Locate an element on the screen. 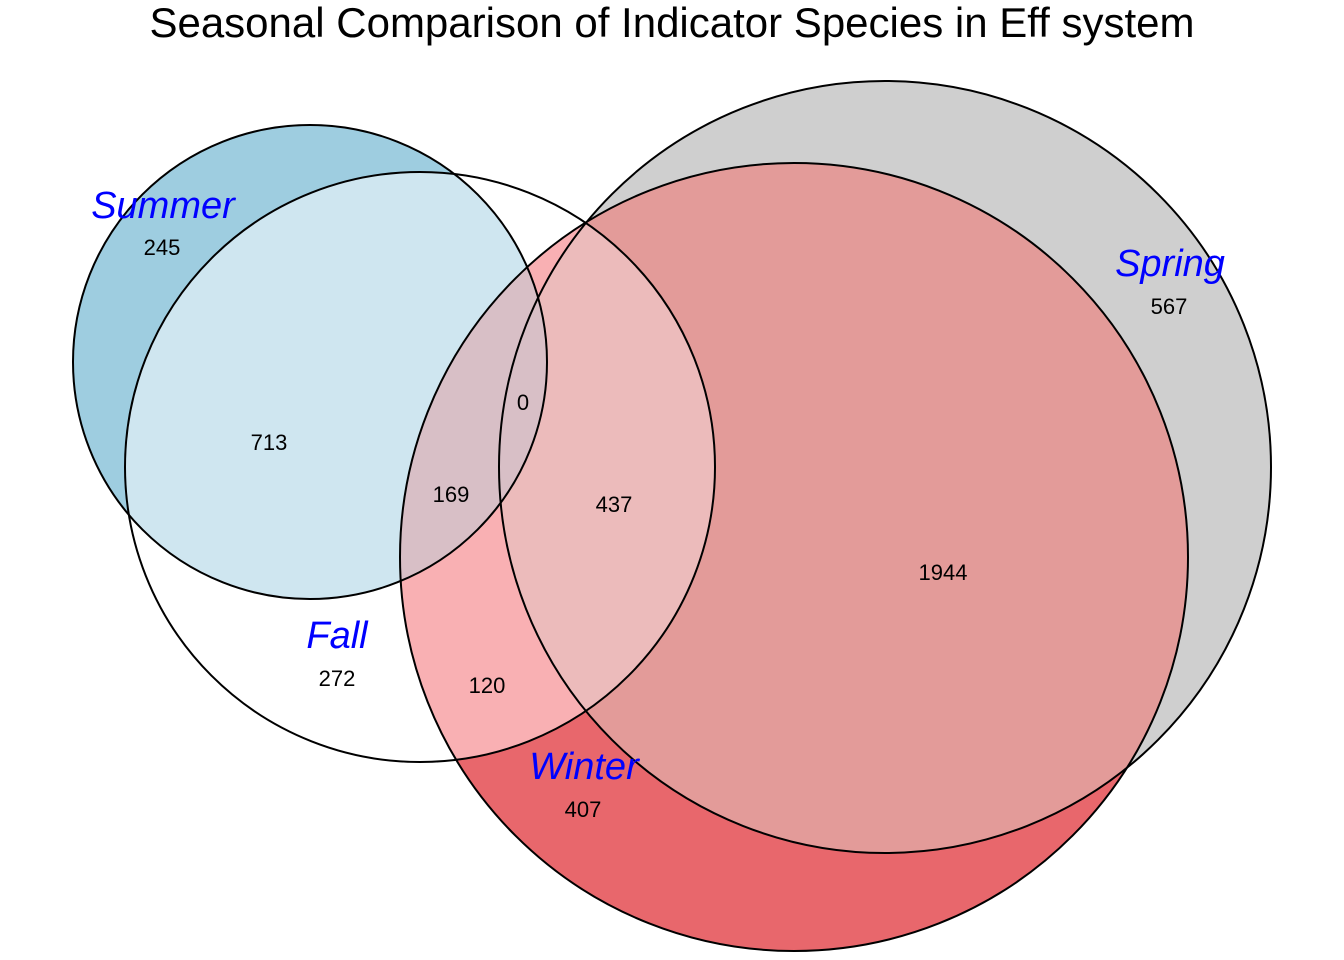 The width and height of the screenshot is (1344, 960). winter-spring-count: 1944 is located at coordinates (943, 572).